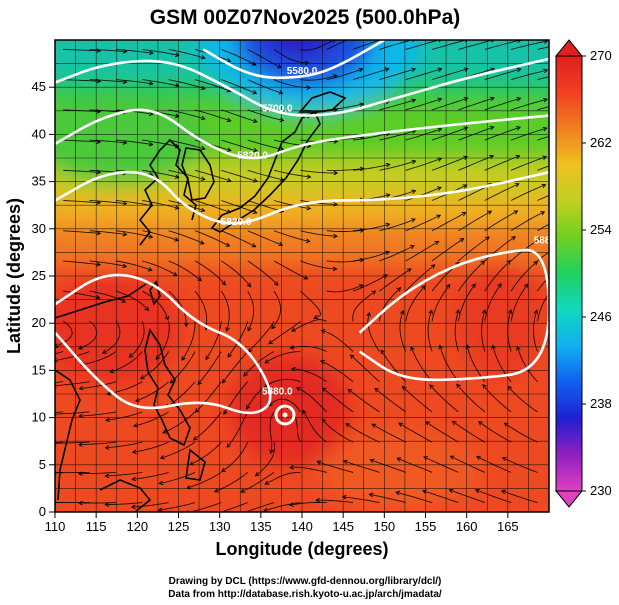  What do you see at coordinates (426, 526) in the screenshot?
I see `x-tick-label: 155` at bounding box center [426, 526].